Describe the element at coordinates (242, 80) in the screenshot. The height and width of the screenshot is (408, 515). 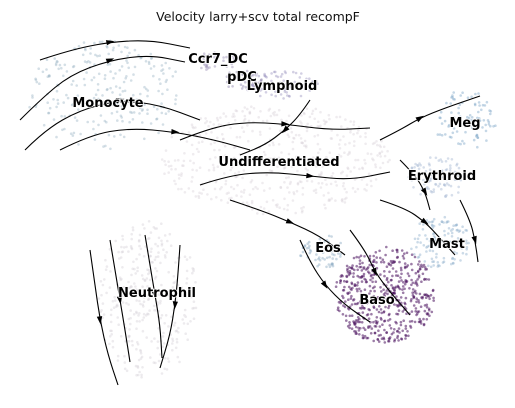
I see `cell-point-pdc` at that location.